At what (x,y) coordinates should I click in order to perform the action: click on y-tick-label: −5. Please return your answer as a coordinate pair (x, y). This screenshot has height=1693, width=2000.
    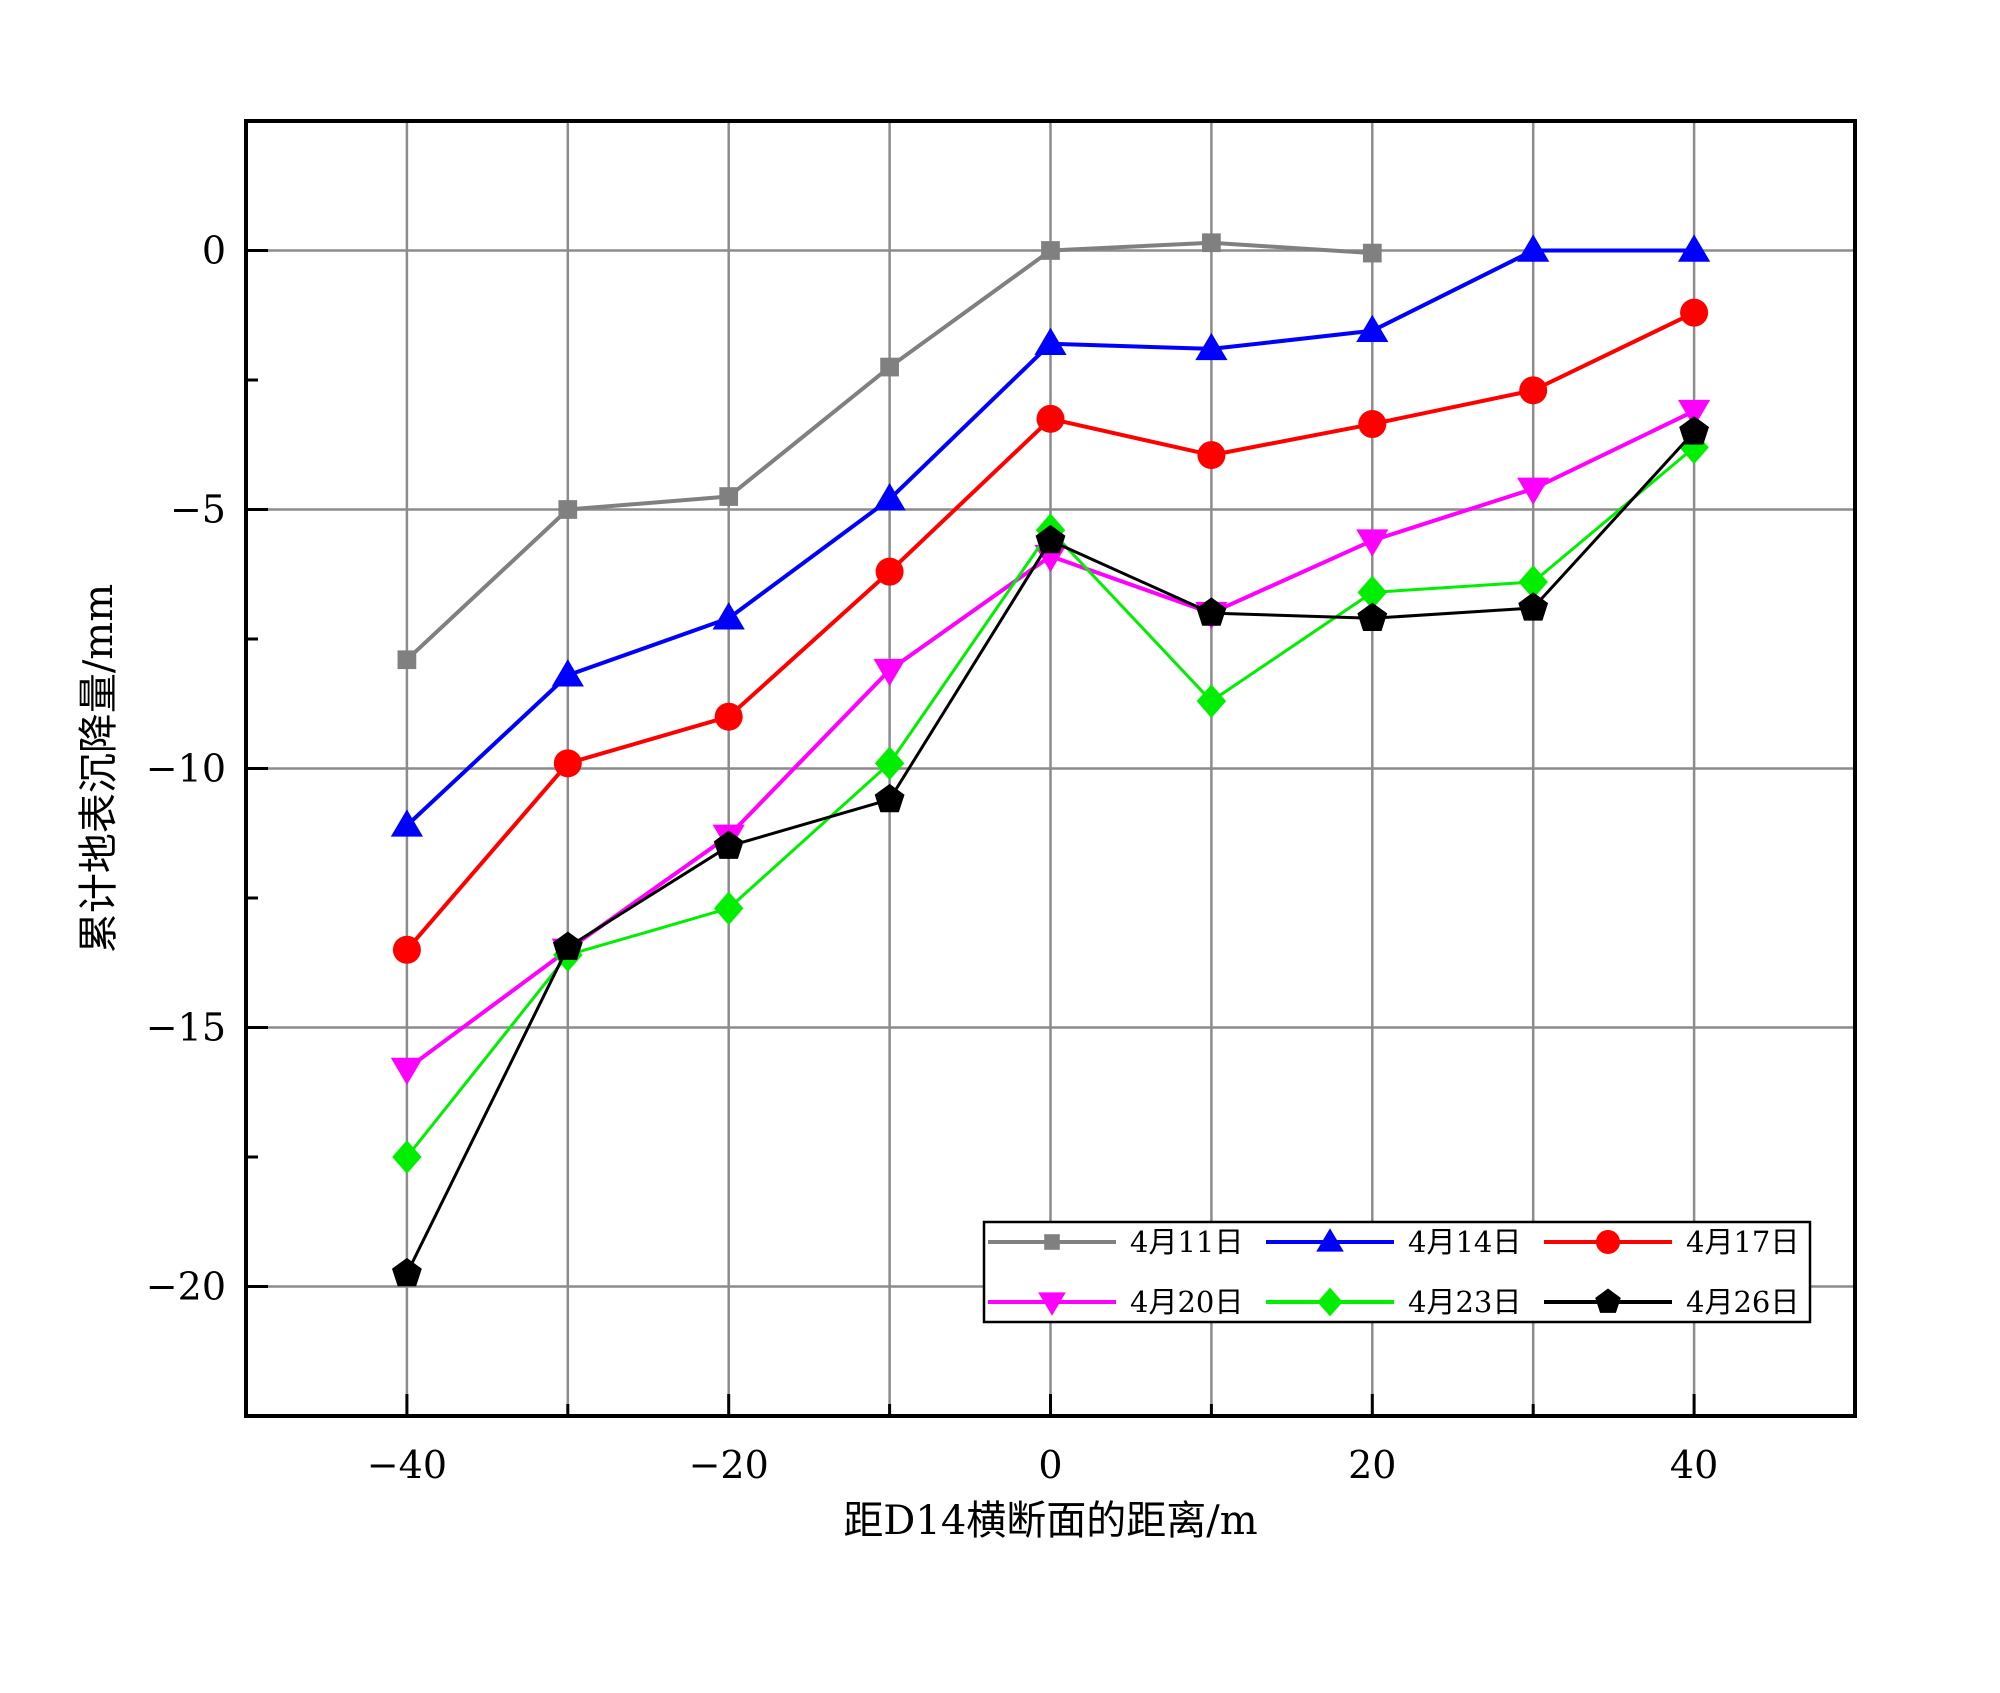
    Looking at the image, I should click on (198, 510).